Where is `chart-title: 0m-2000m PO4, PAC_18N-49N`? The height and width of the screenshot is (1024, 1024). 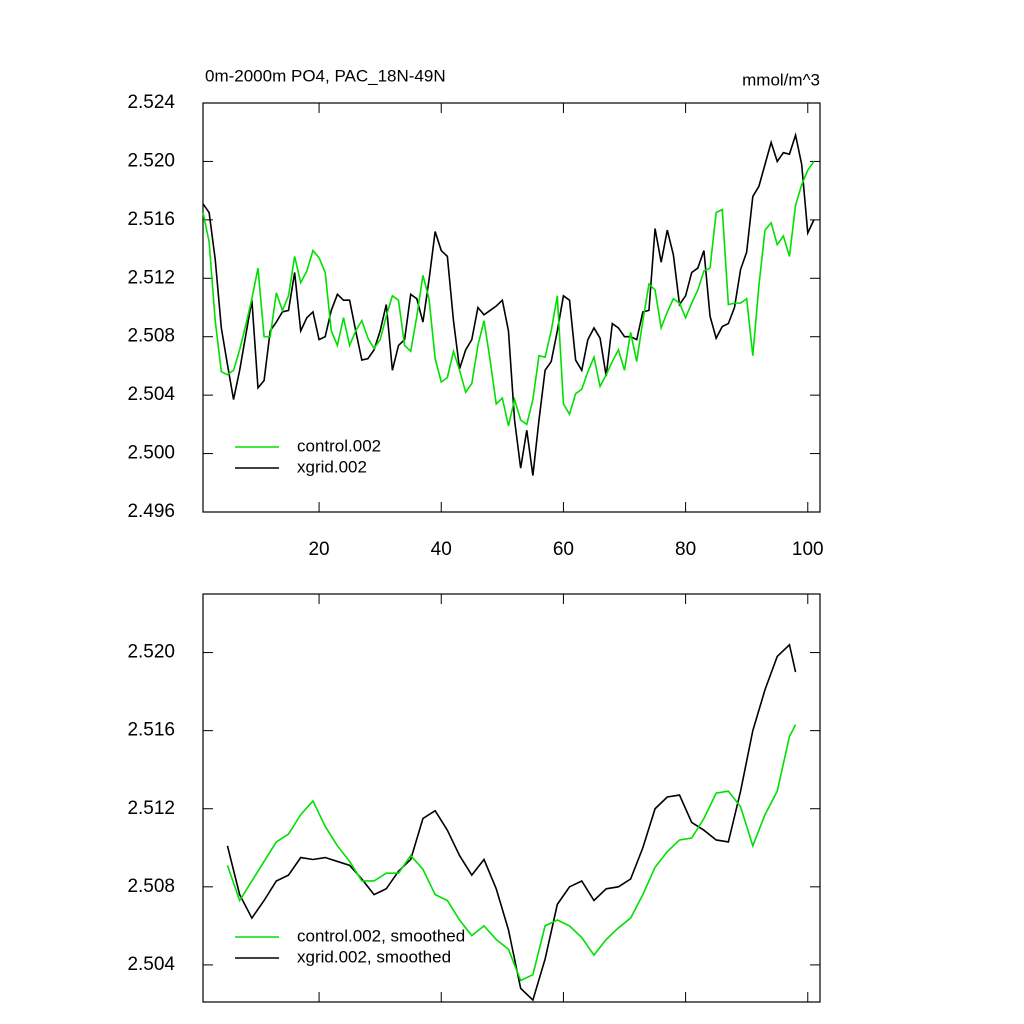
chart-title: 0m-2000m PO4, PAC_18N-49N is located at coordinates (325, 75).